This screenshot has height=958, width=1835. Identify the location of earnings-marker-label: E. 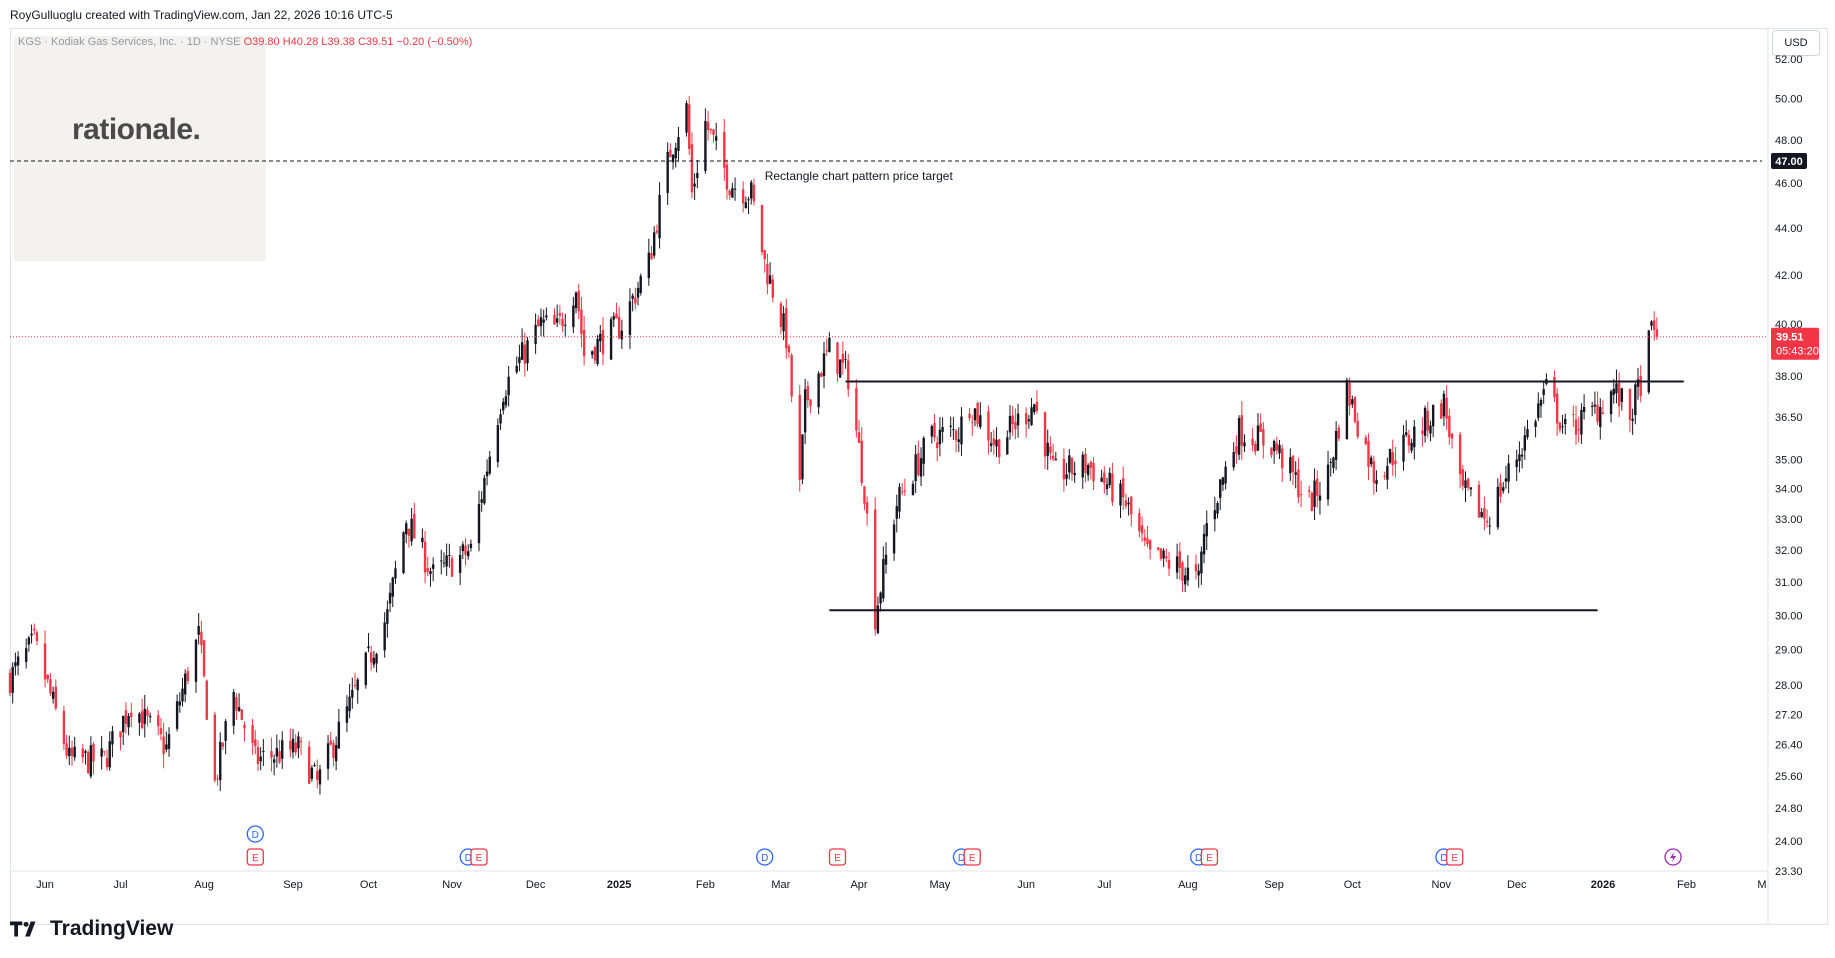
(1454, 858).